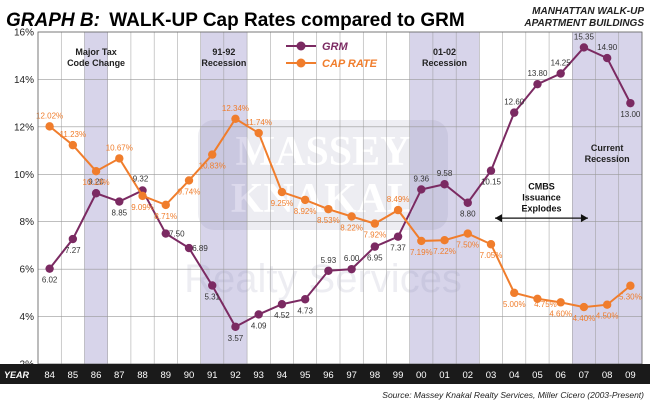 This screenshot has height=410, width=650. I want to click on watermark-line1: MASSEY, so click(322, 152).